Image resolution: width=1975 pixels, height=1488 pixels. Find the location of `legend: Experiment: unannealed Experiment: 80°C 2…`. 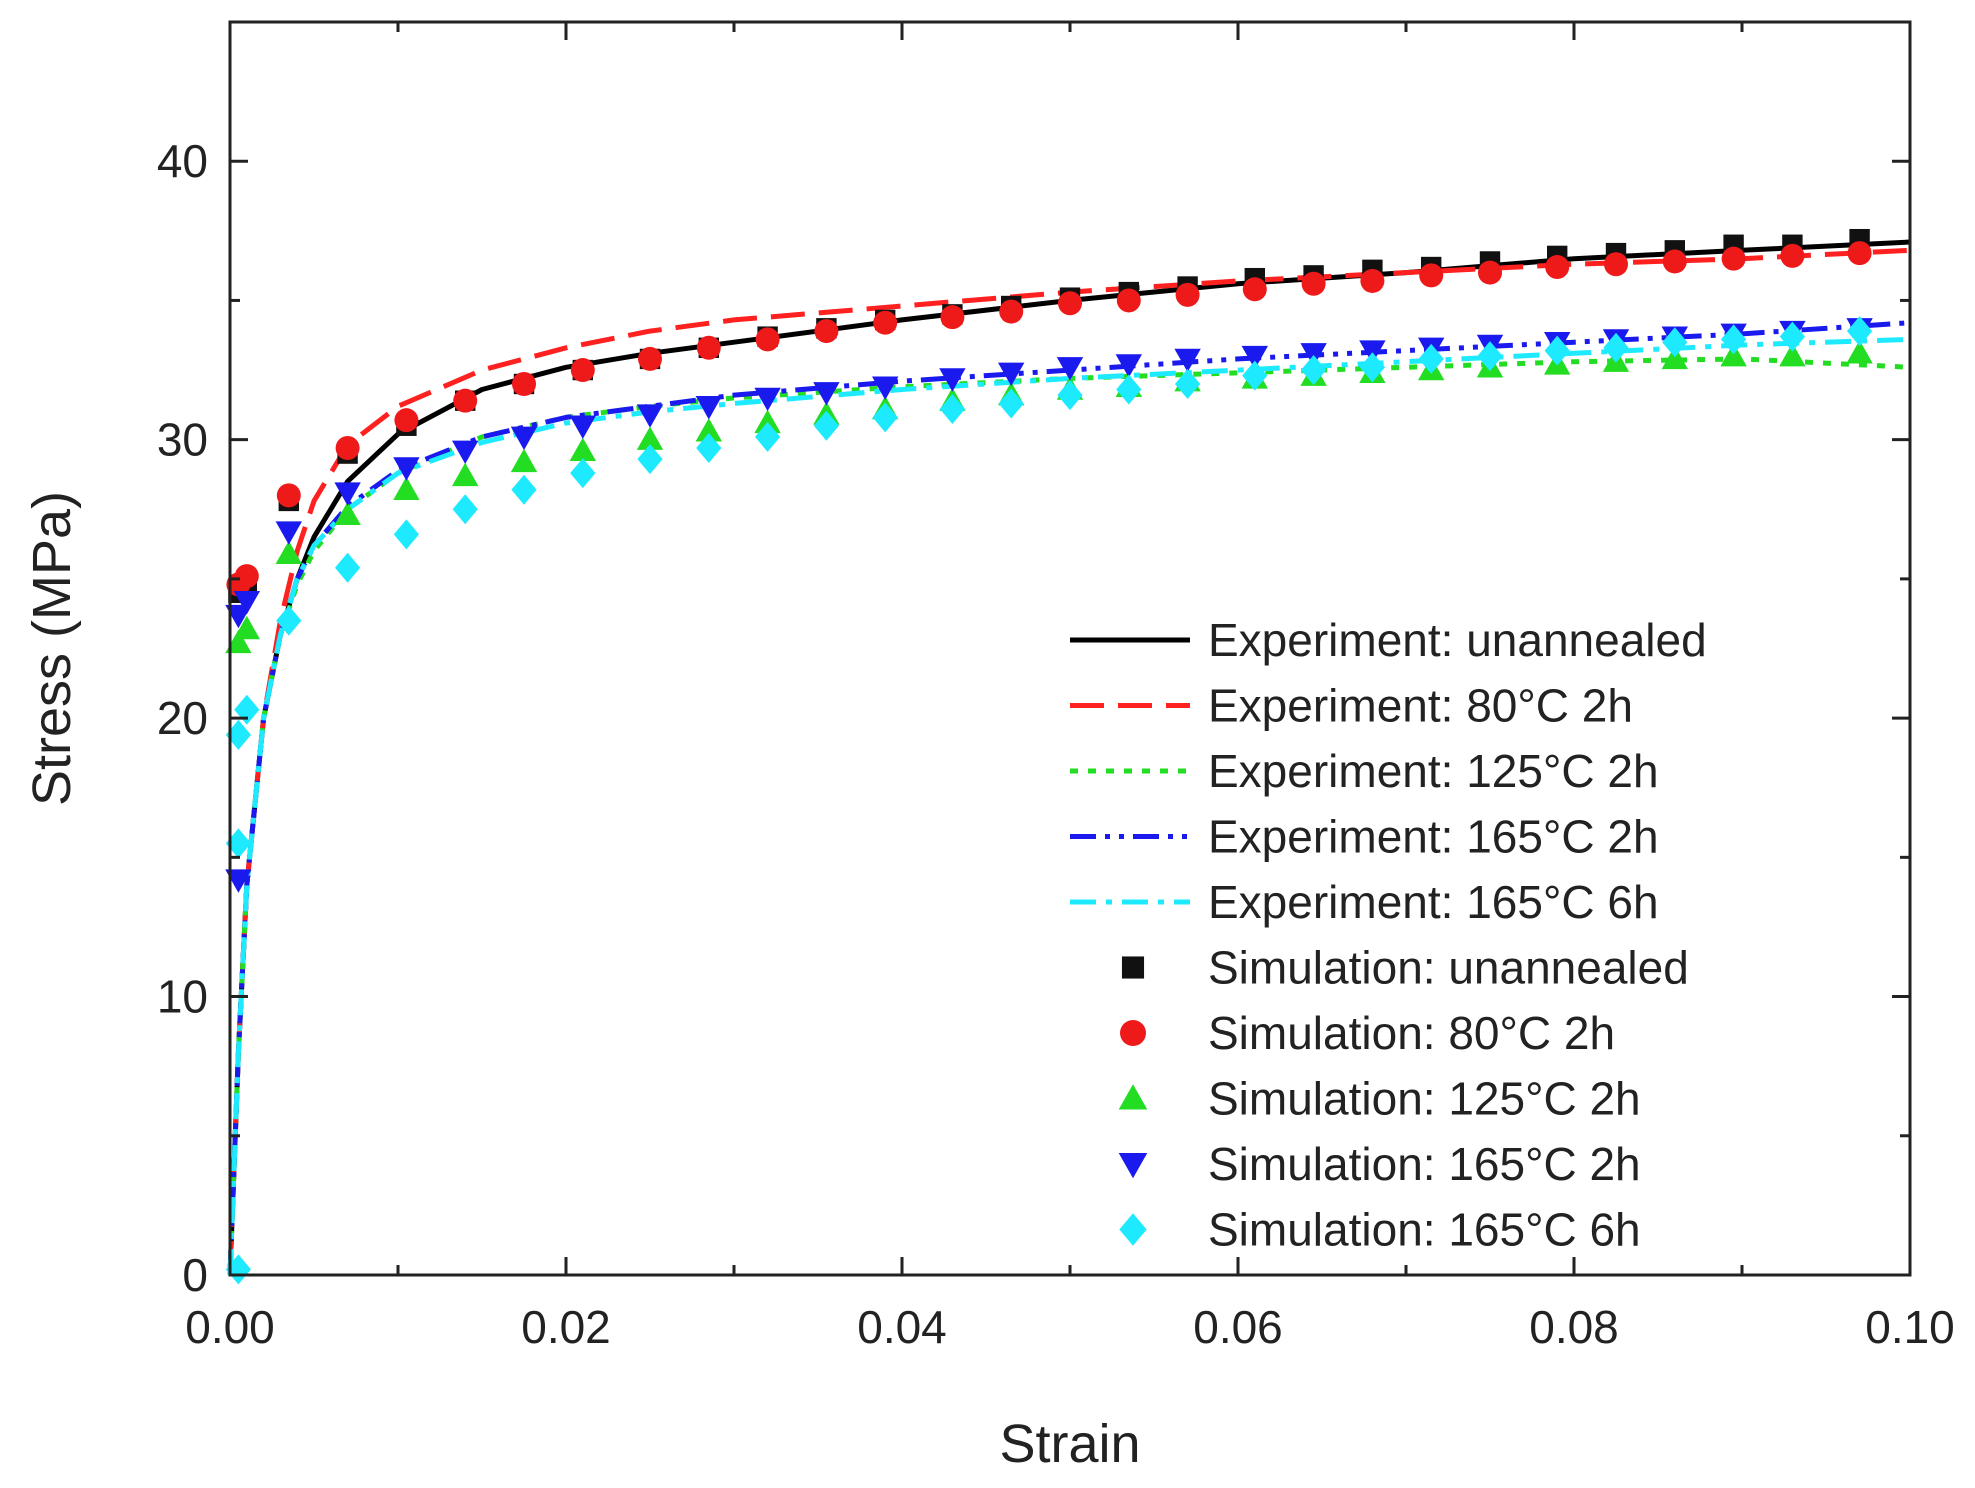

legend: Experiment: unannealed Experiment: 80°C 2… is located at coordinates (1388, 935).